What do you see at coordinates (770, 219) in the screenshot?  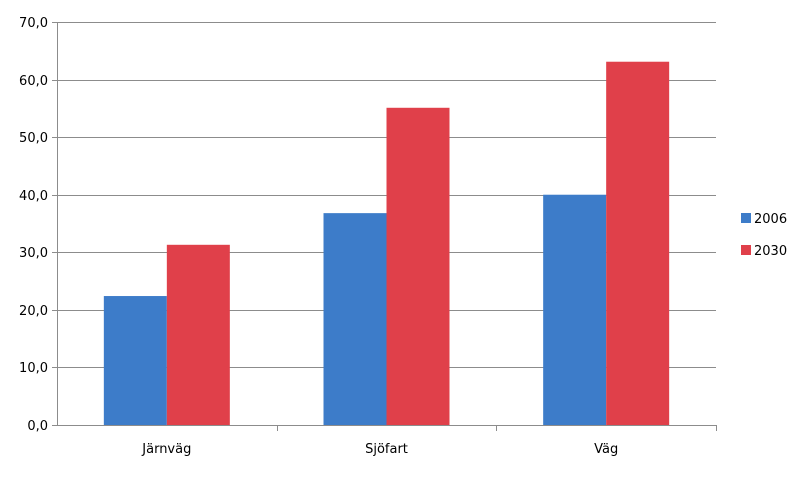 I see `legend-label: 2006` at bounding box center [770, 219].